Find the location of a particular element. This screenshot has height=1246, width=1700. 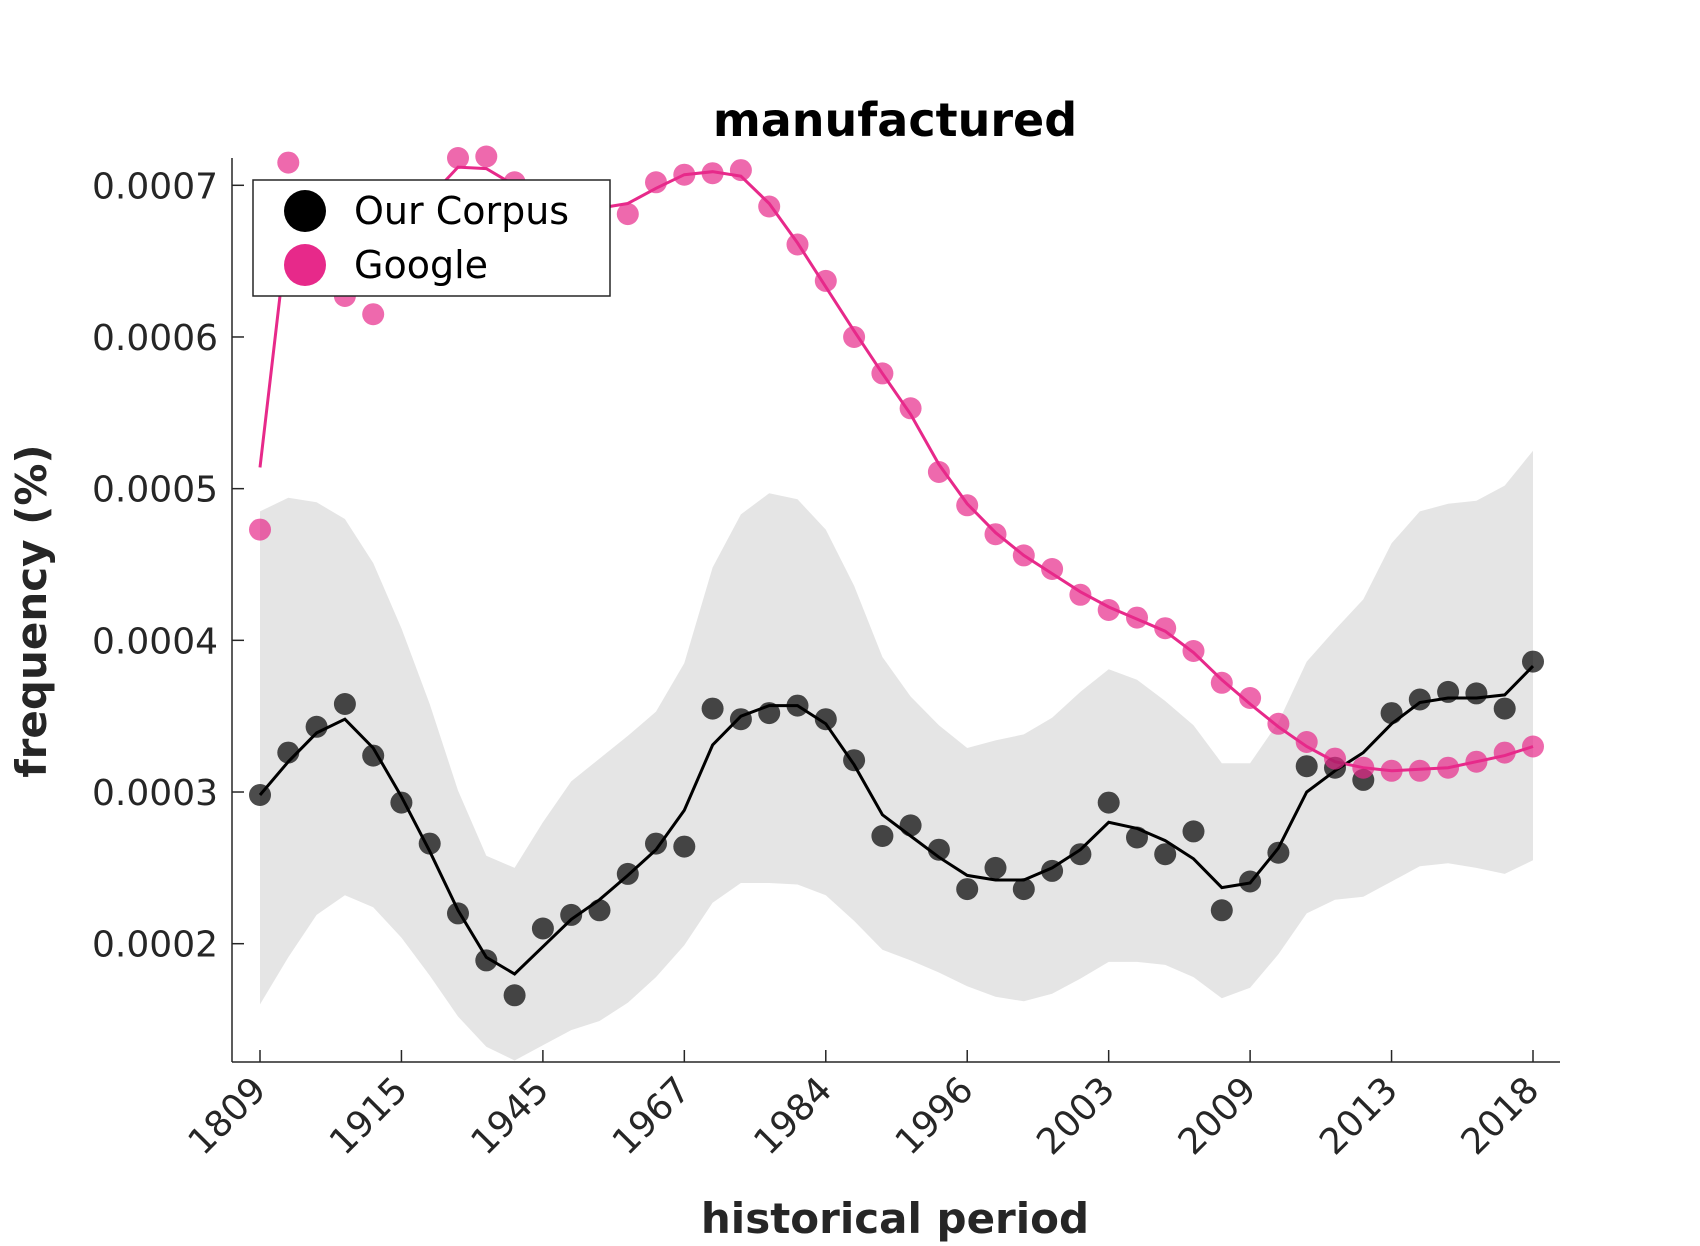

legend-marker-our-corpus is located at coordinates (305, 211).